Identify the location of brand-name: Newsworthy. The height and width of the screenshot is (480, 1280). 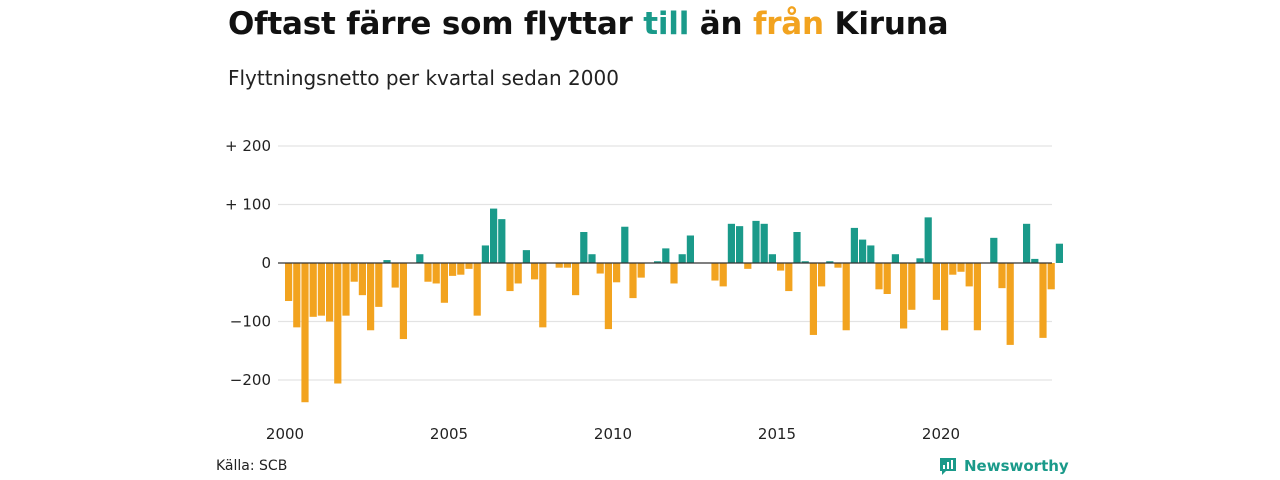
(1016, 466).